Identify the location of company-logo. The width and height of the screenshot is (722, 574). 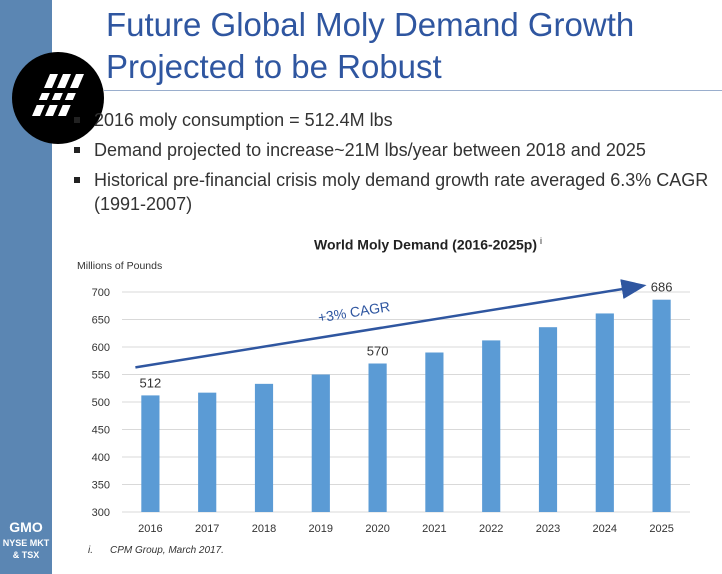
(58, 98).